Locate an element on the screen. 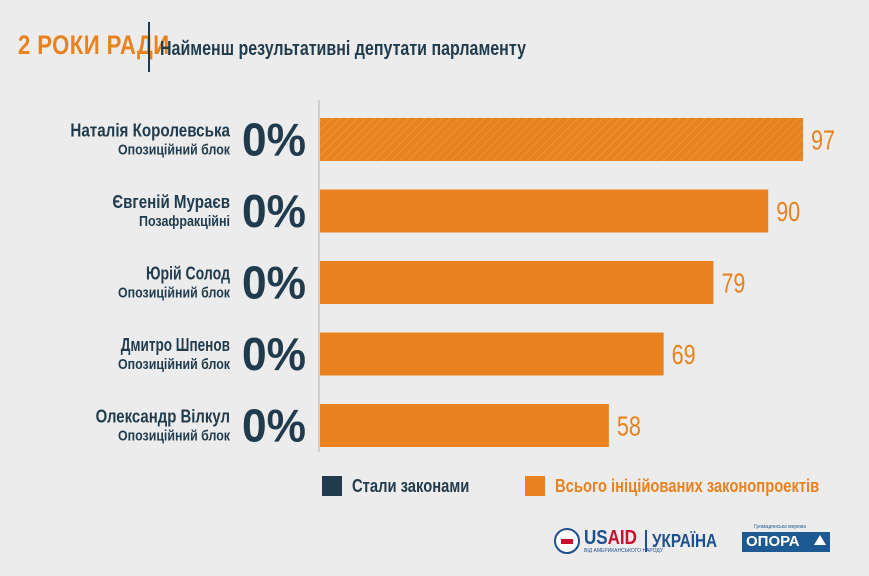  legend-label-initiated: Всього ініційованих законопроектів is located at coordinates (687, 486).